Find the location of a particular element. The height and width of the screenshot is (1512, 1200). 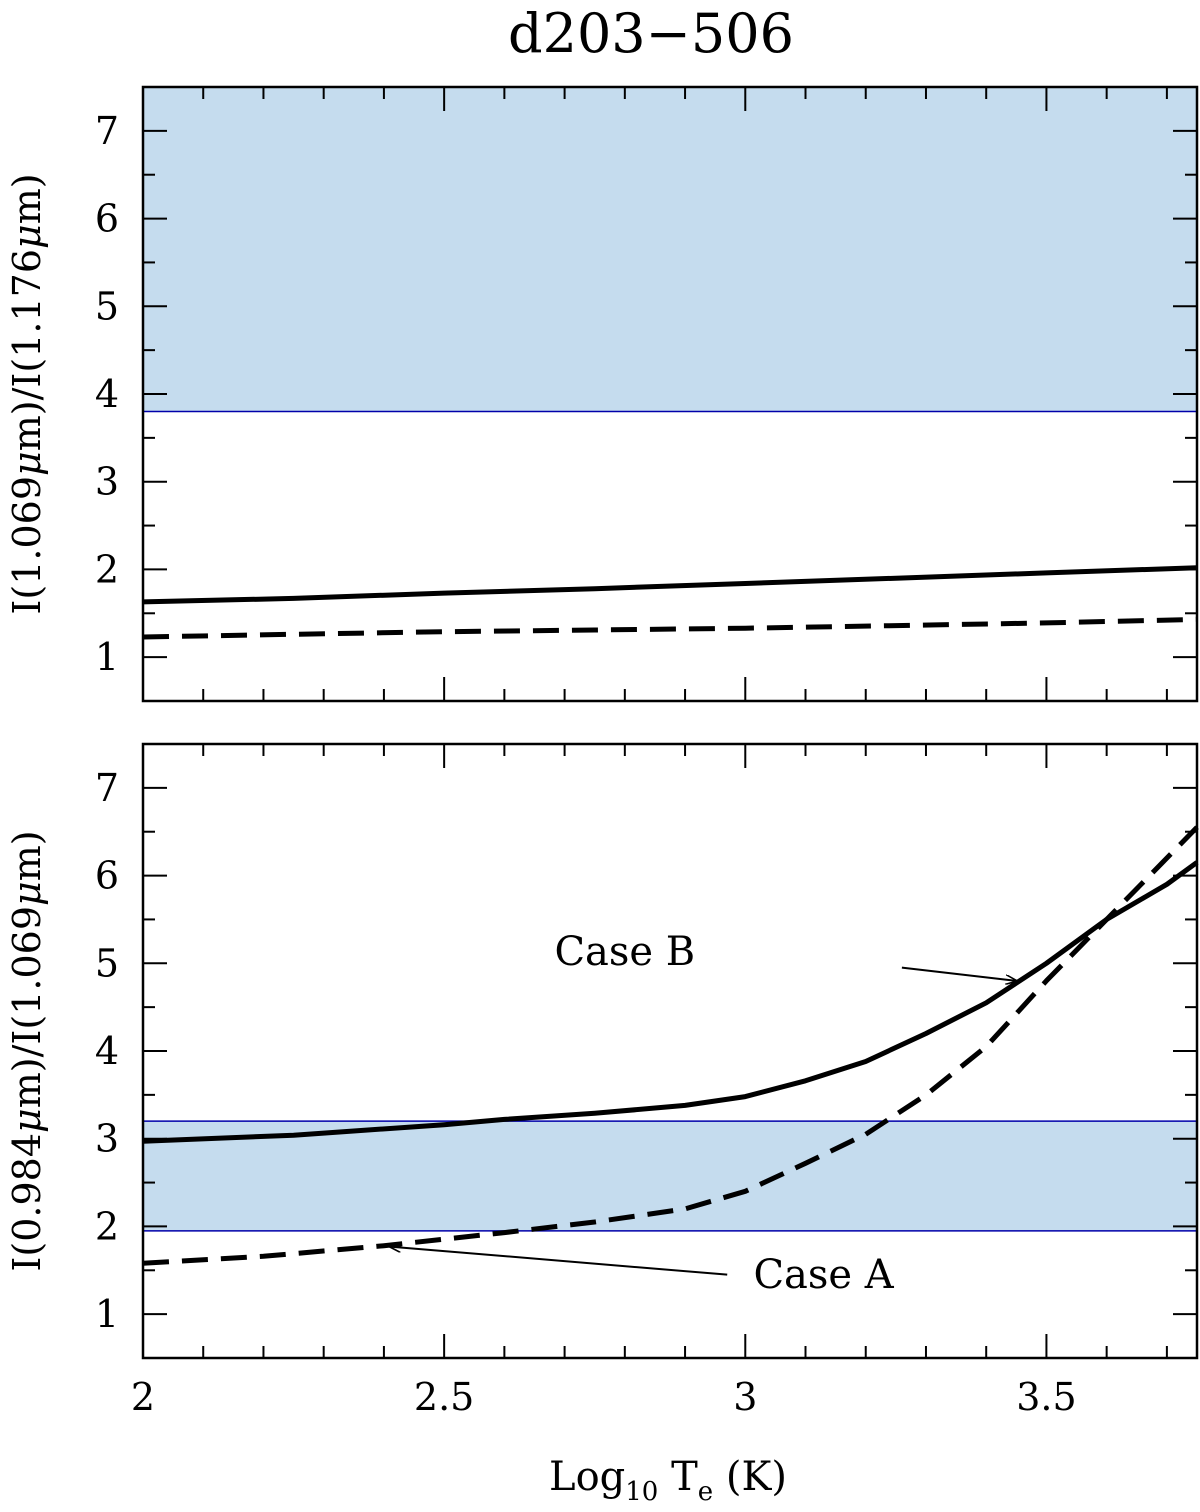

series-dashed-line is located at coordinates (670, 628).